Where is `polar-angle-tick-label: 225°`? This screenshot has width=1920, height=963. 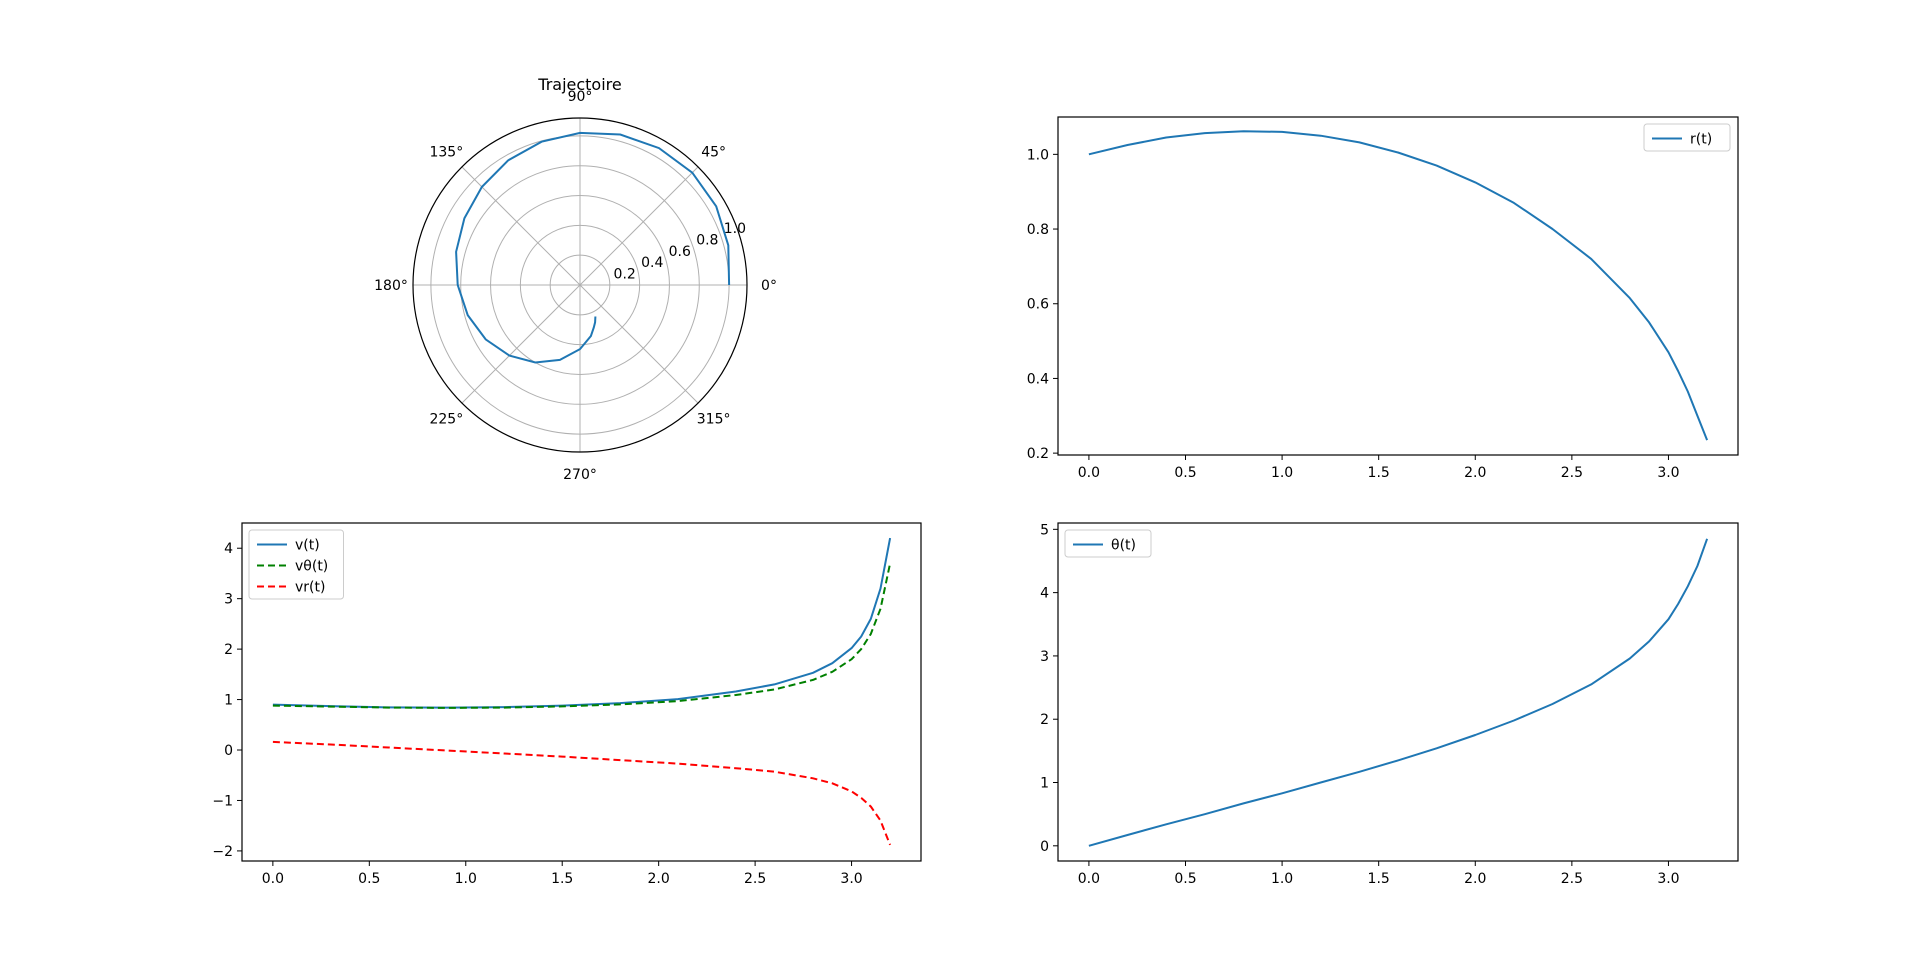 polar-angle-tick-label: 225° is located at coordinates (446, 420).